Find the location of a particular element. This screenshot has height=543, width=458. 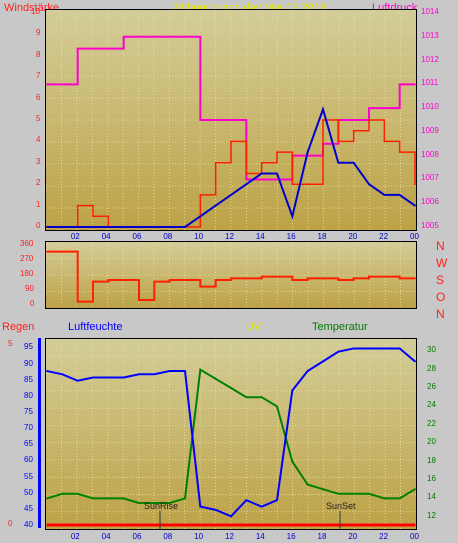

wind-time-tick-label: 02 is located at coordinates (75, 236).